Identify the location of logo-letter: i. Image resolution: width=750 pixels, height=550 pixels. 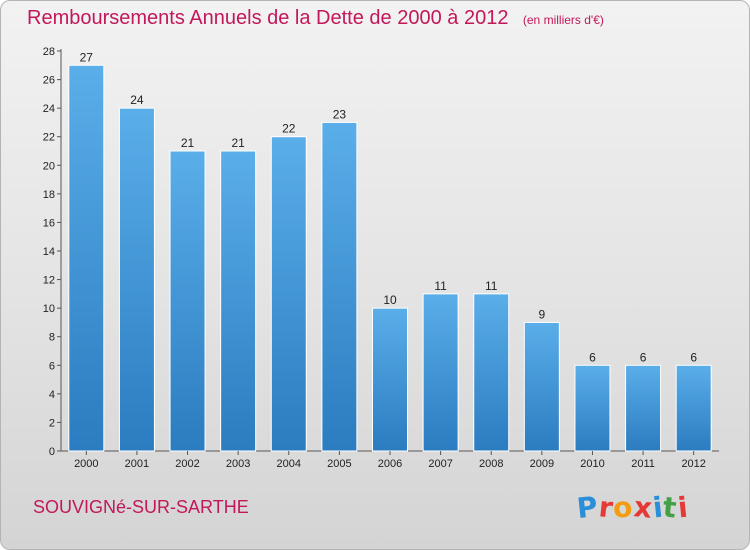
(682, 507).